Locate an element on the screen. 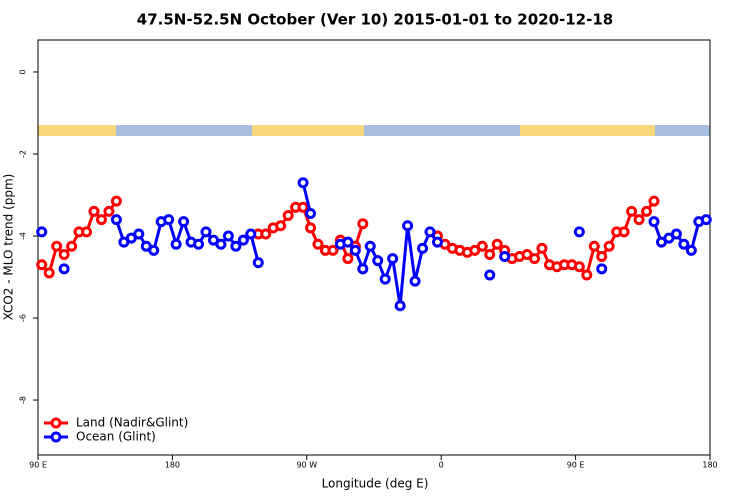 This screenshot has width=750, height=500. y-tick-label: -8 is located at coordinates (23, 400).